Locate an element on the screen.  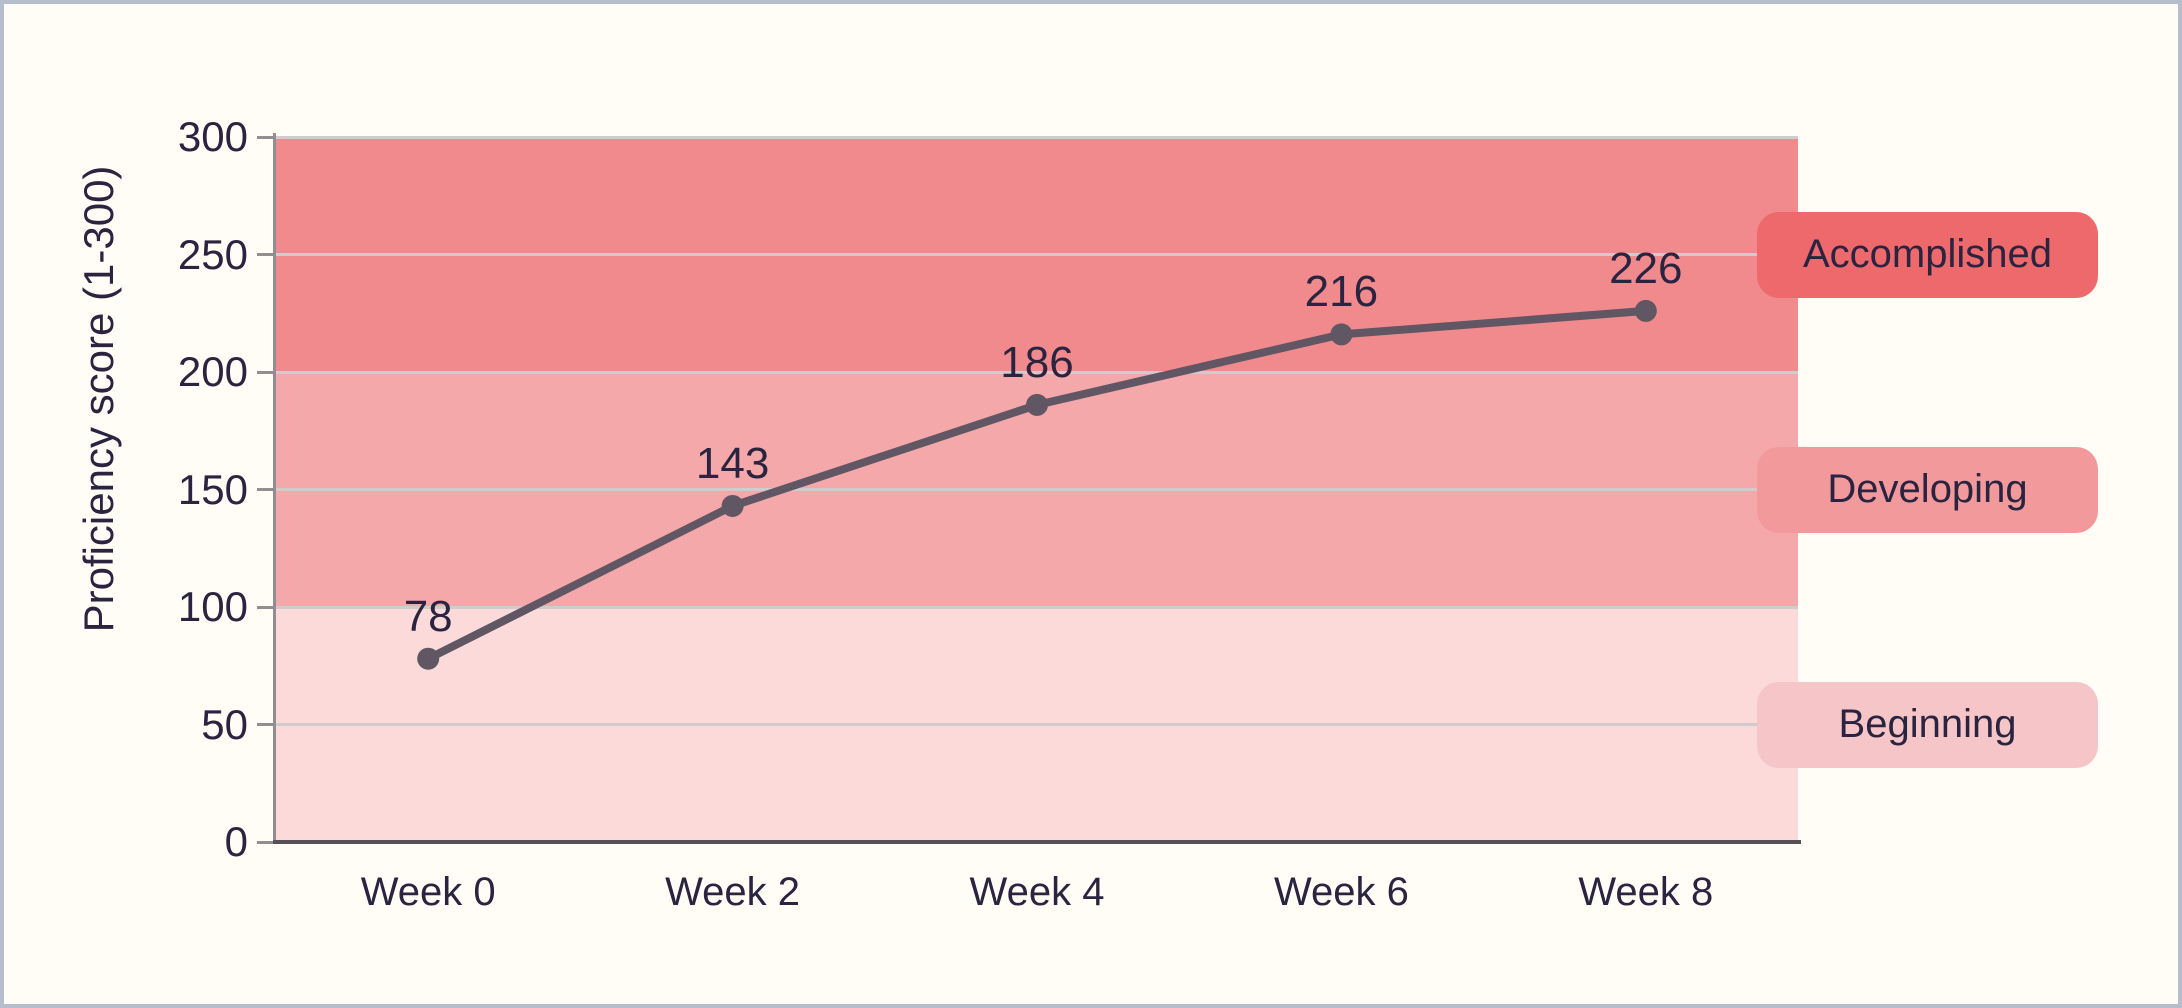
point-label-216: 216 is located at coordinates (1341, 292).